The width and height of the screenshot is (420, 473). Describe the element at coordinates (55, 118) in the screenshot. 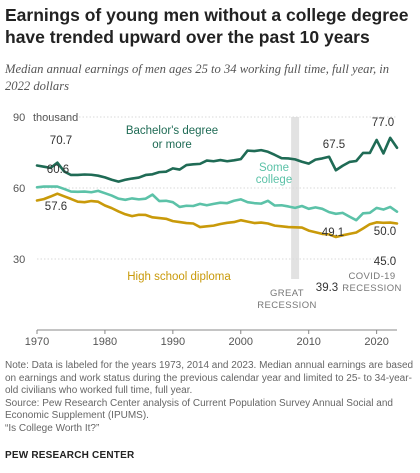

I see `y-unit-label: thousand` at that location.